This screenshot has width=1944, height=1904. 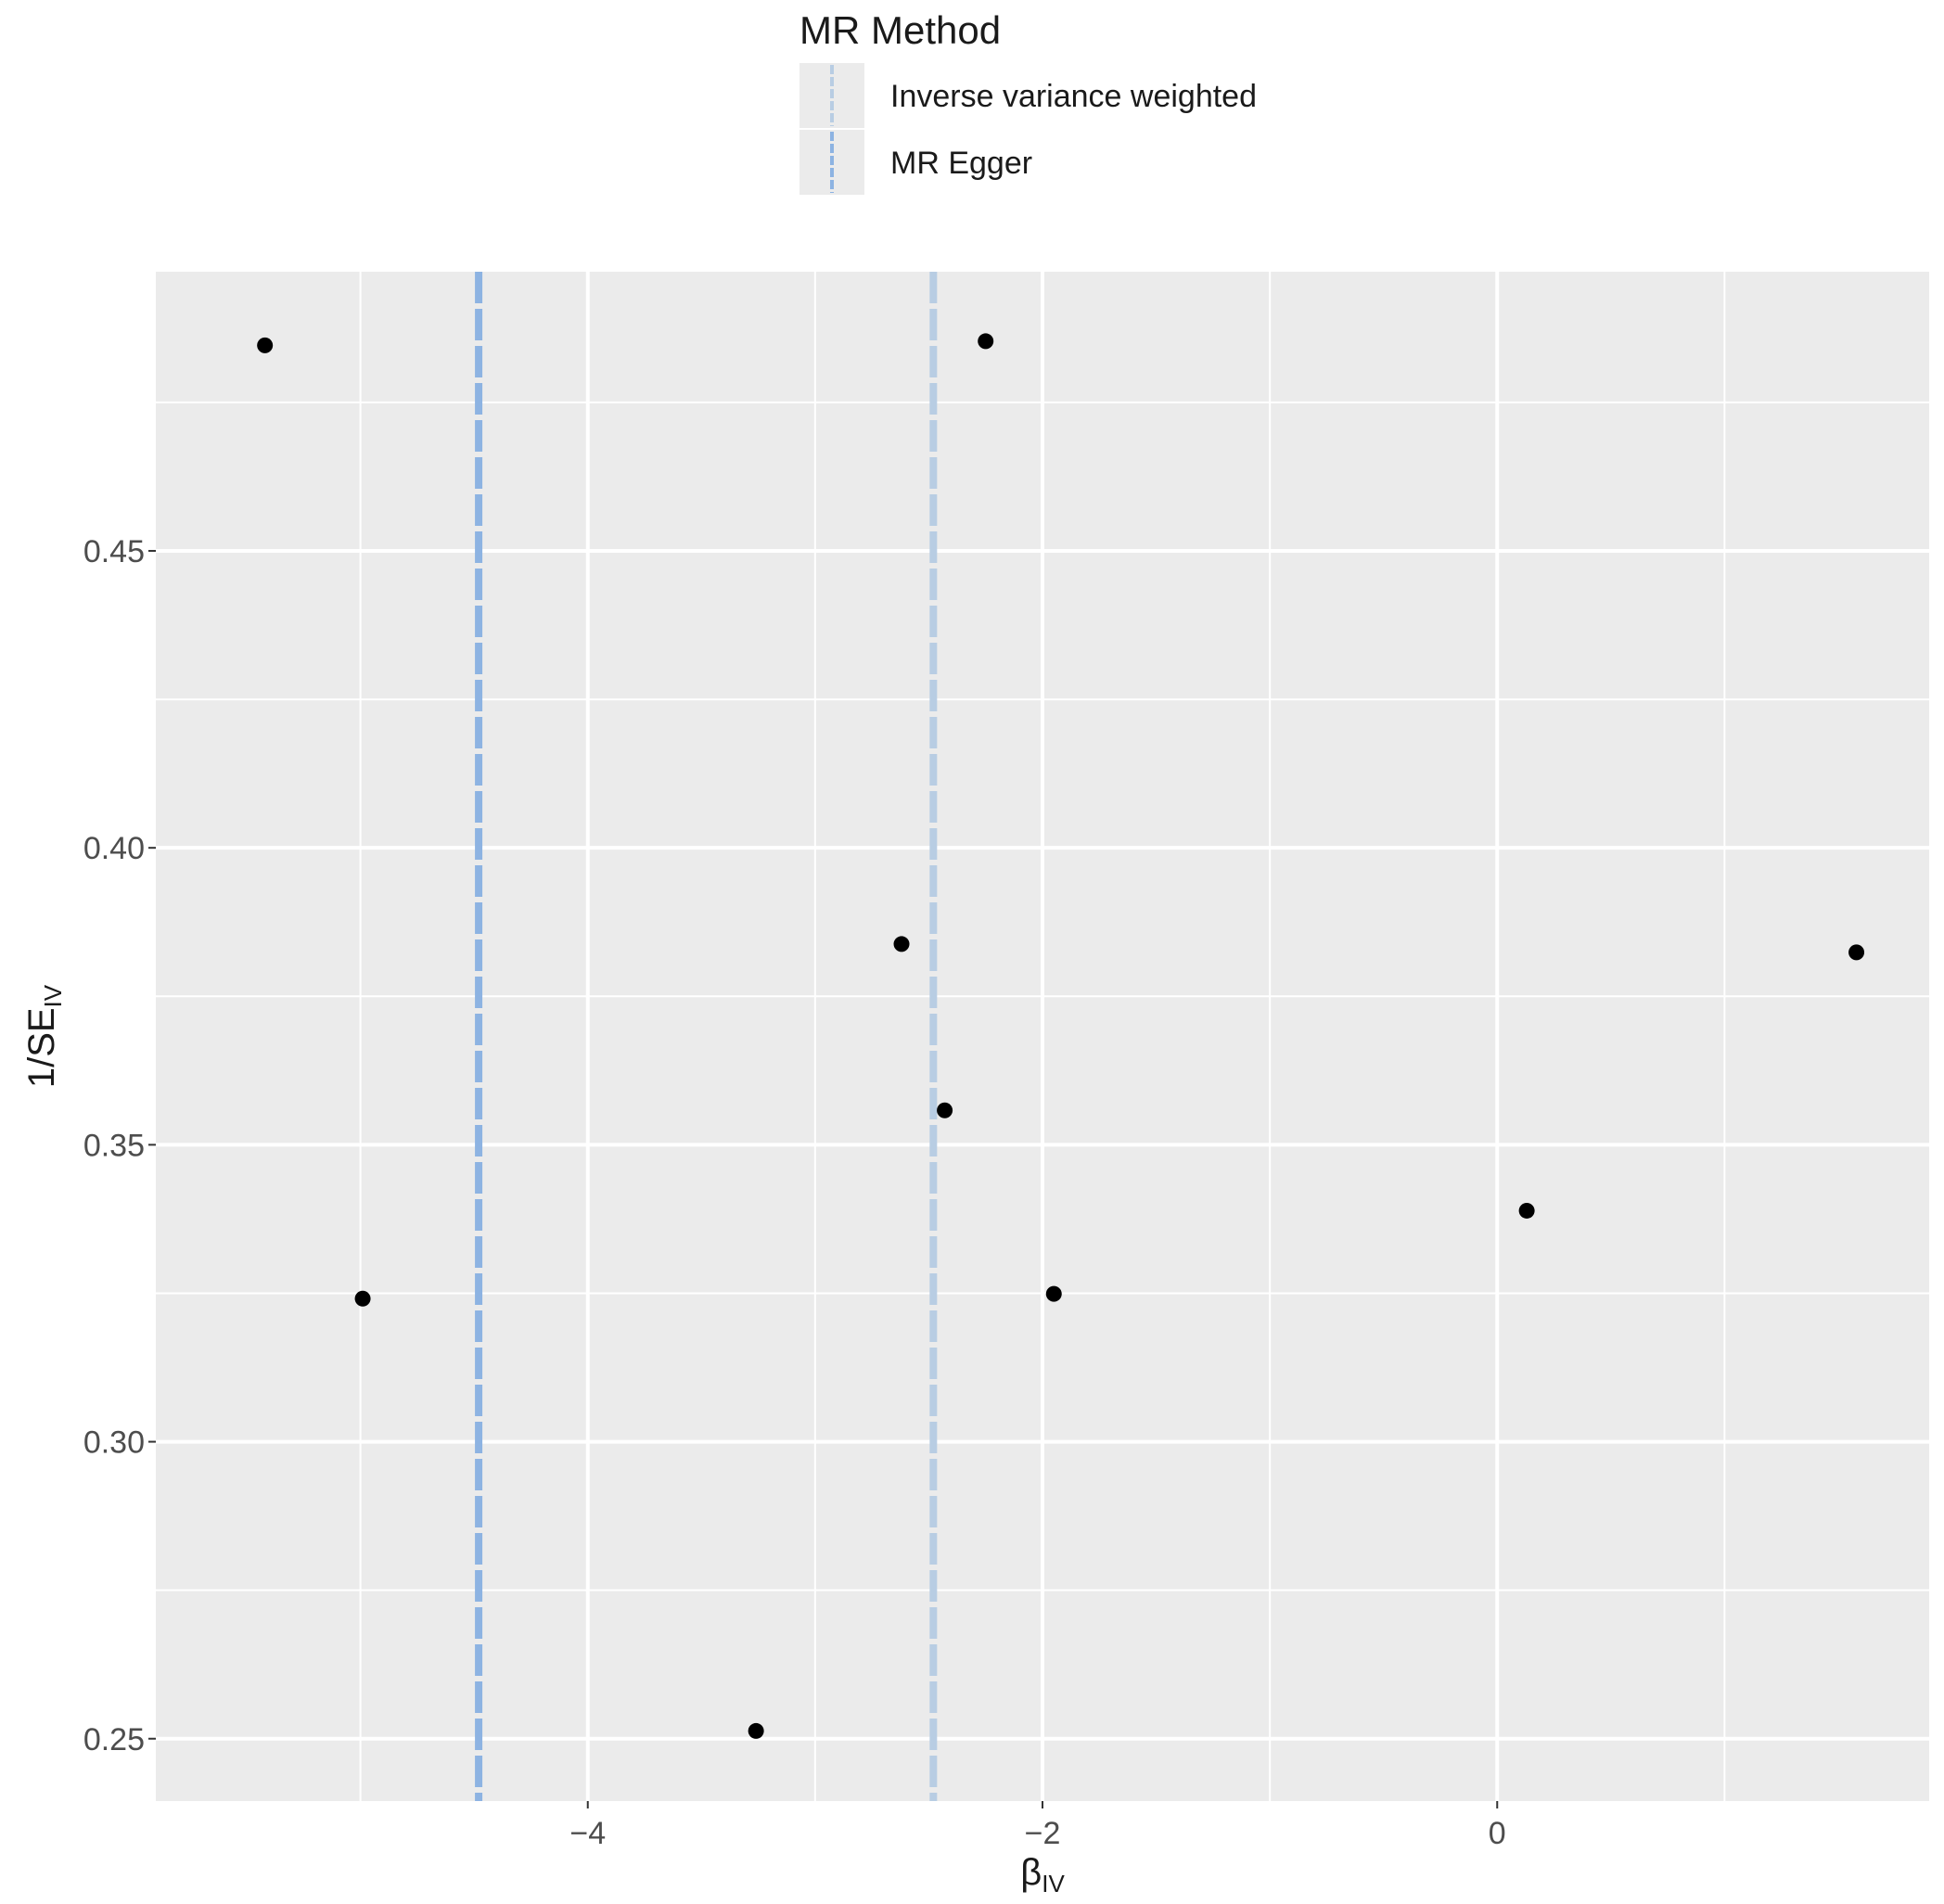 What do you see at coordinates (114, 848) in the screenshot?
I see `y-tick-label: 0.40` at bounding box center [114, 848].